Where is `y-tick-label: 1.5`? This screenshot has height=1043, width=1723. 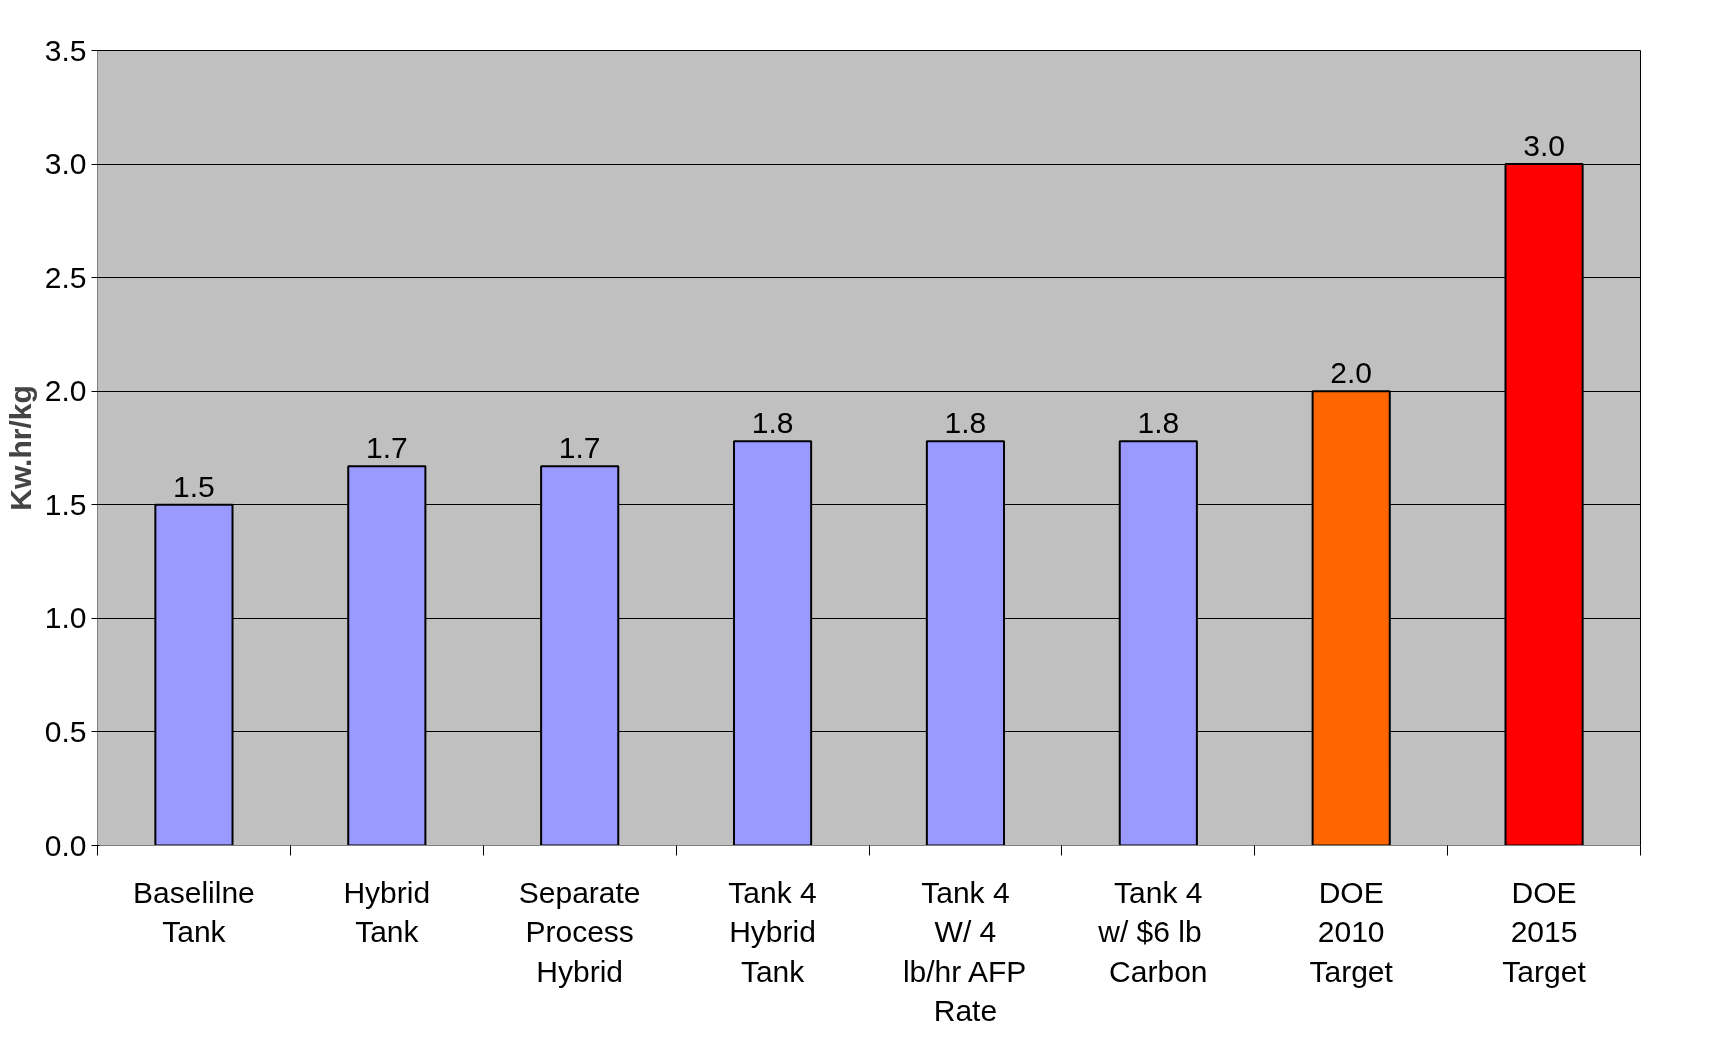 y-tick-label: 1.5 is located at coordinates (65, 504).